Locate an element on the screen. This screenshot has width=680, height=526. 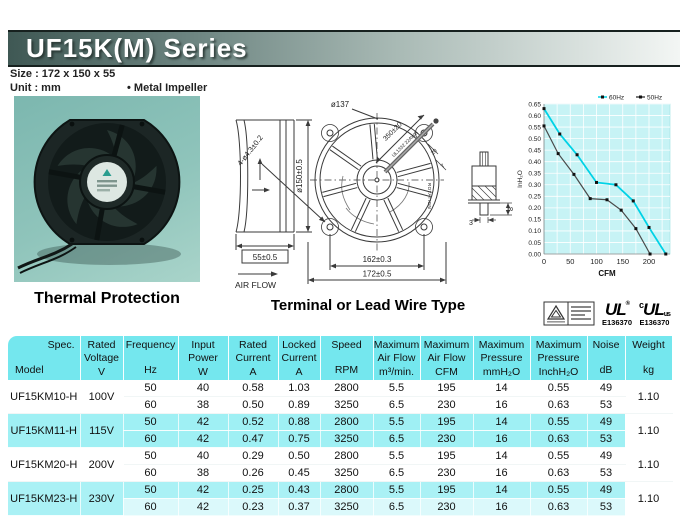
terminal-detail is located at coordinates (490, 187).